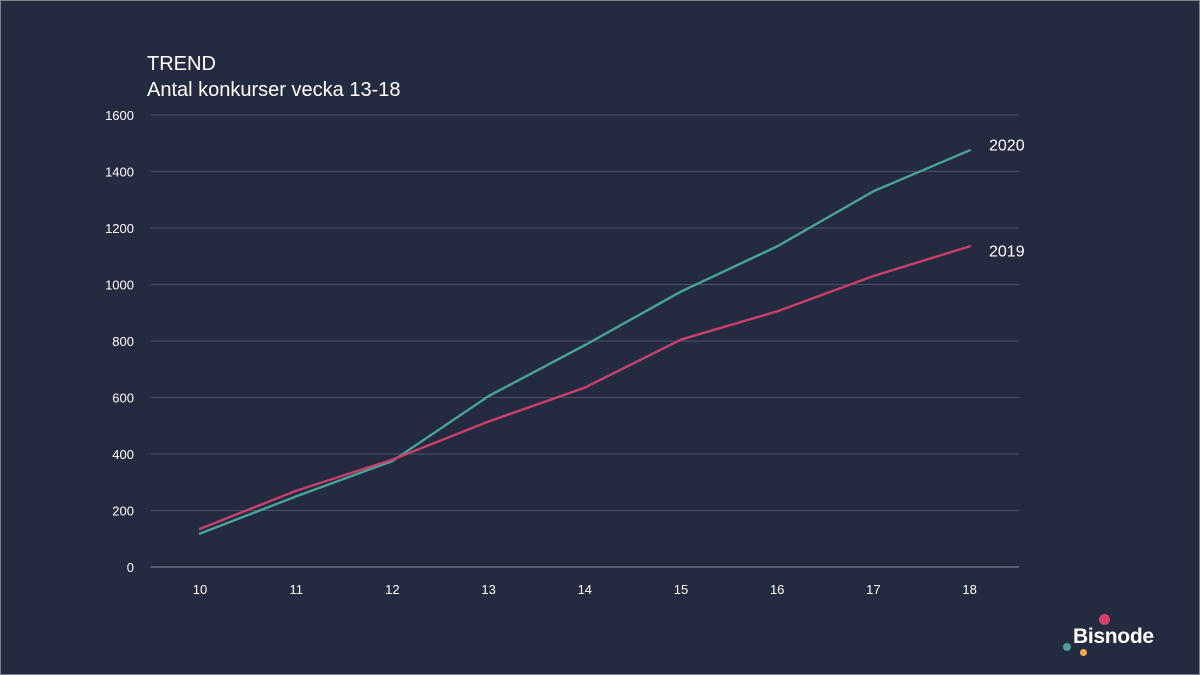 Image resolution: width=1200 pixels, height=676 pixels. Describe the element at coordinates (273, 77) in the screenshot. I see `chart-title: TREND Antal konkurser vecka 13-18` at that location.